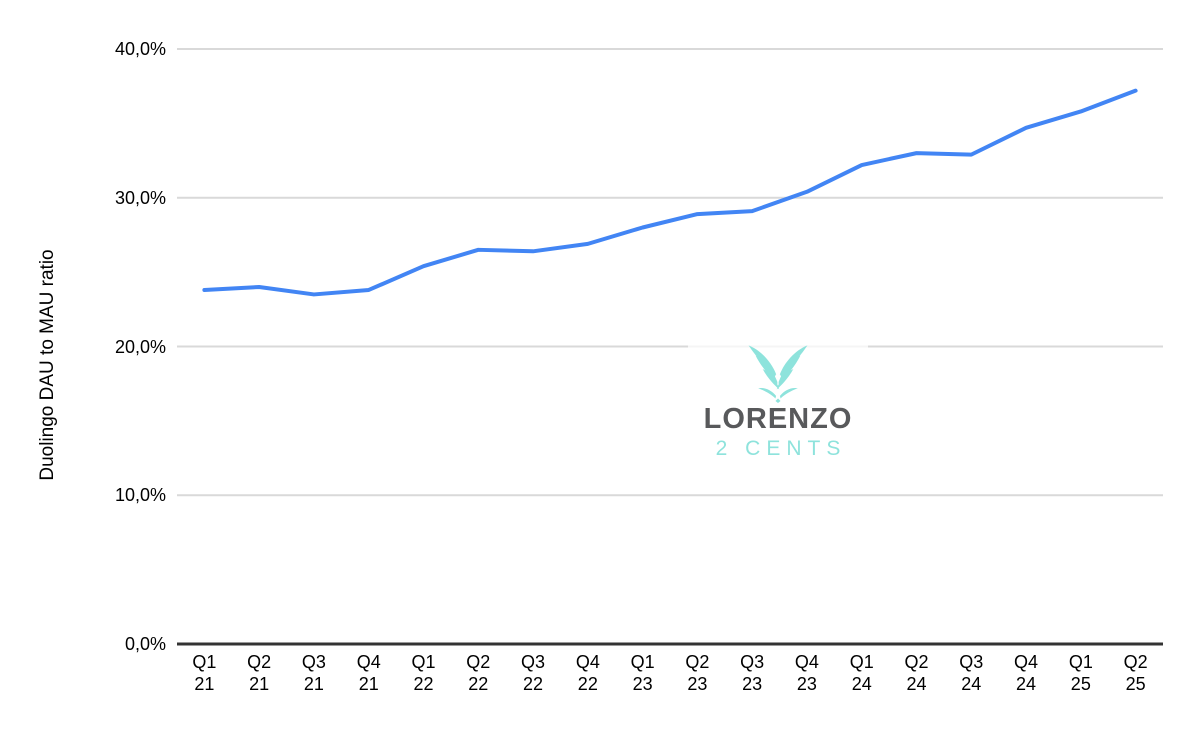 The width and height of the screenshot is (1200, 742). Describe the element at coordinates (140, 197) in the screenshot. I see `y-tick-label: 30,0%` at that location.